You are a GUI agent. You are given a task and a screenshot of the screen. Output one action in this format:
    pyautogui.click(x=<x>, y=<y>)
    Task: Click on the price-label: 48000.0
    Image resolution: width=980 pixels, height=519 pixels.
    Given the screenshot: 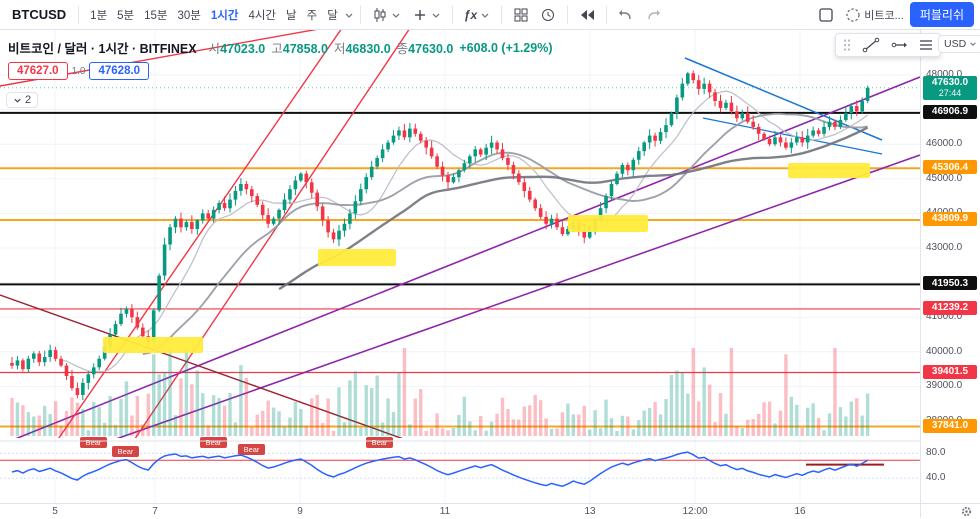 What is the action you would take?
    pyautogui.click(x=944, y=74)
    